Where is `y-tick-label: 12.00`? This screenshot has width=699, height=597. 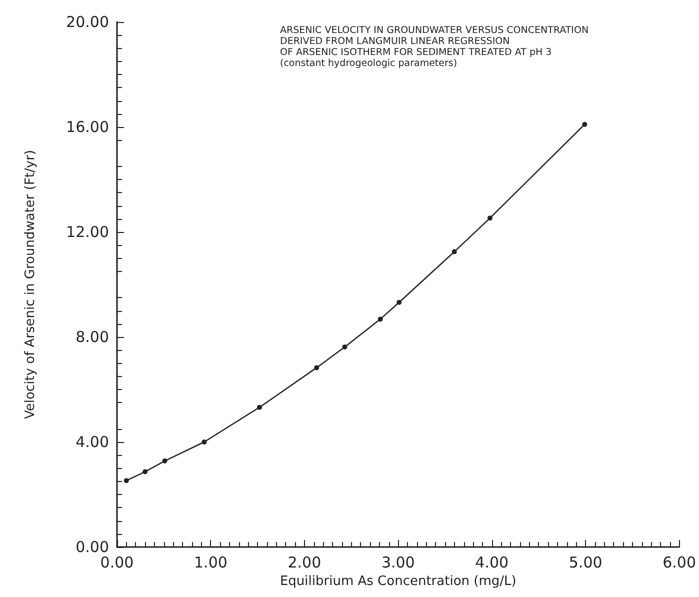 y-tick-label: 12.00 is located at coordinates (87, 232).